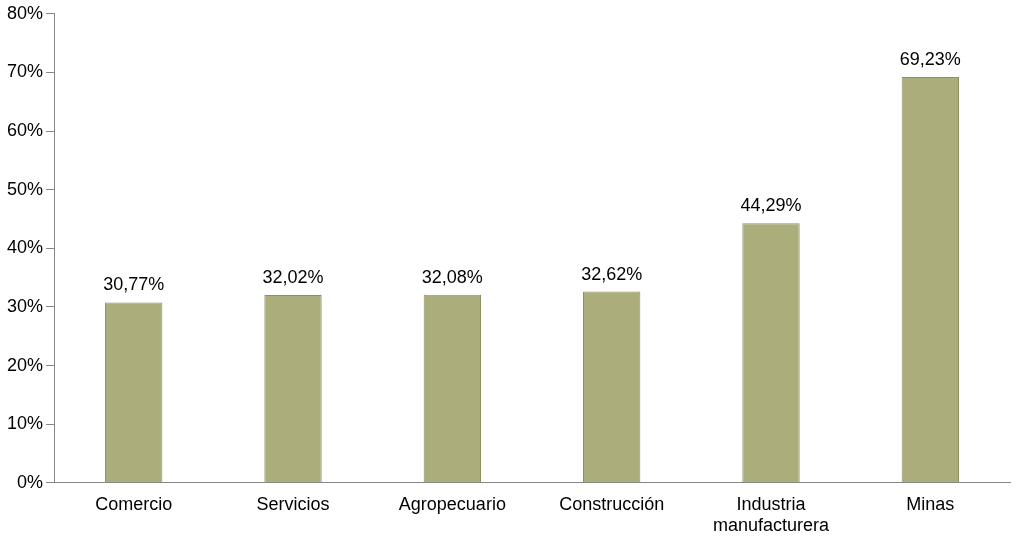  What do you see at coordinates (771, 205) in the screenshot?
I see `data-label: 44,29%` at bounding box center [771, 205].